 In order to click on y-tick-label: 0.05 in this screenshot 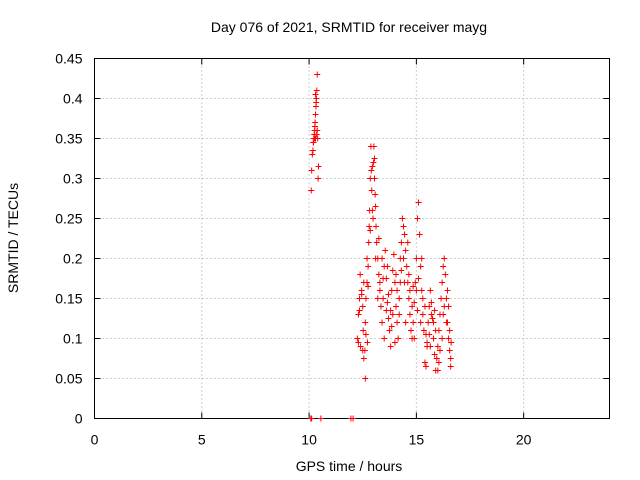, I will do `click(68, 379)`.